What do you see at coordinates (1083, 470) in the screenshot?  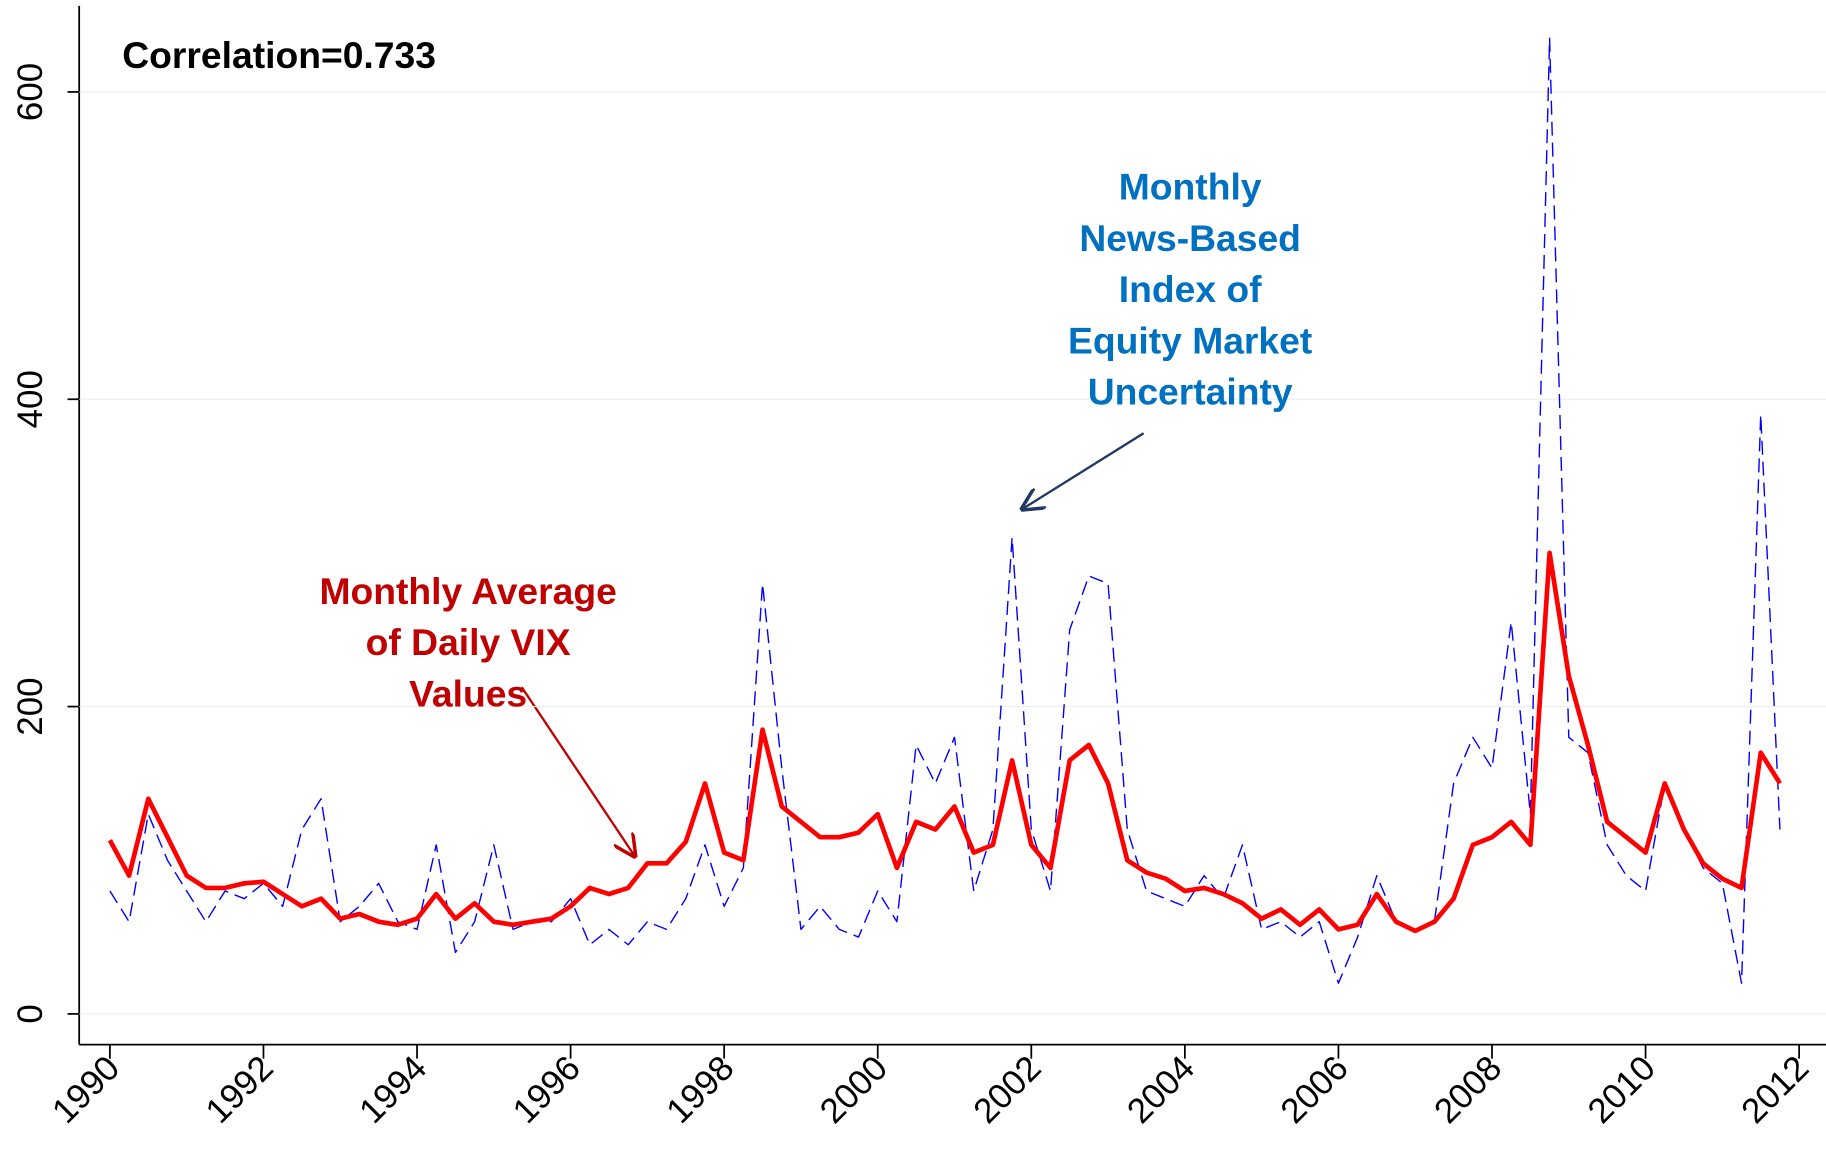 I see `blue-arrow` at bounding box center [1083, 470].